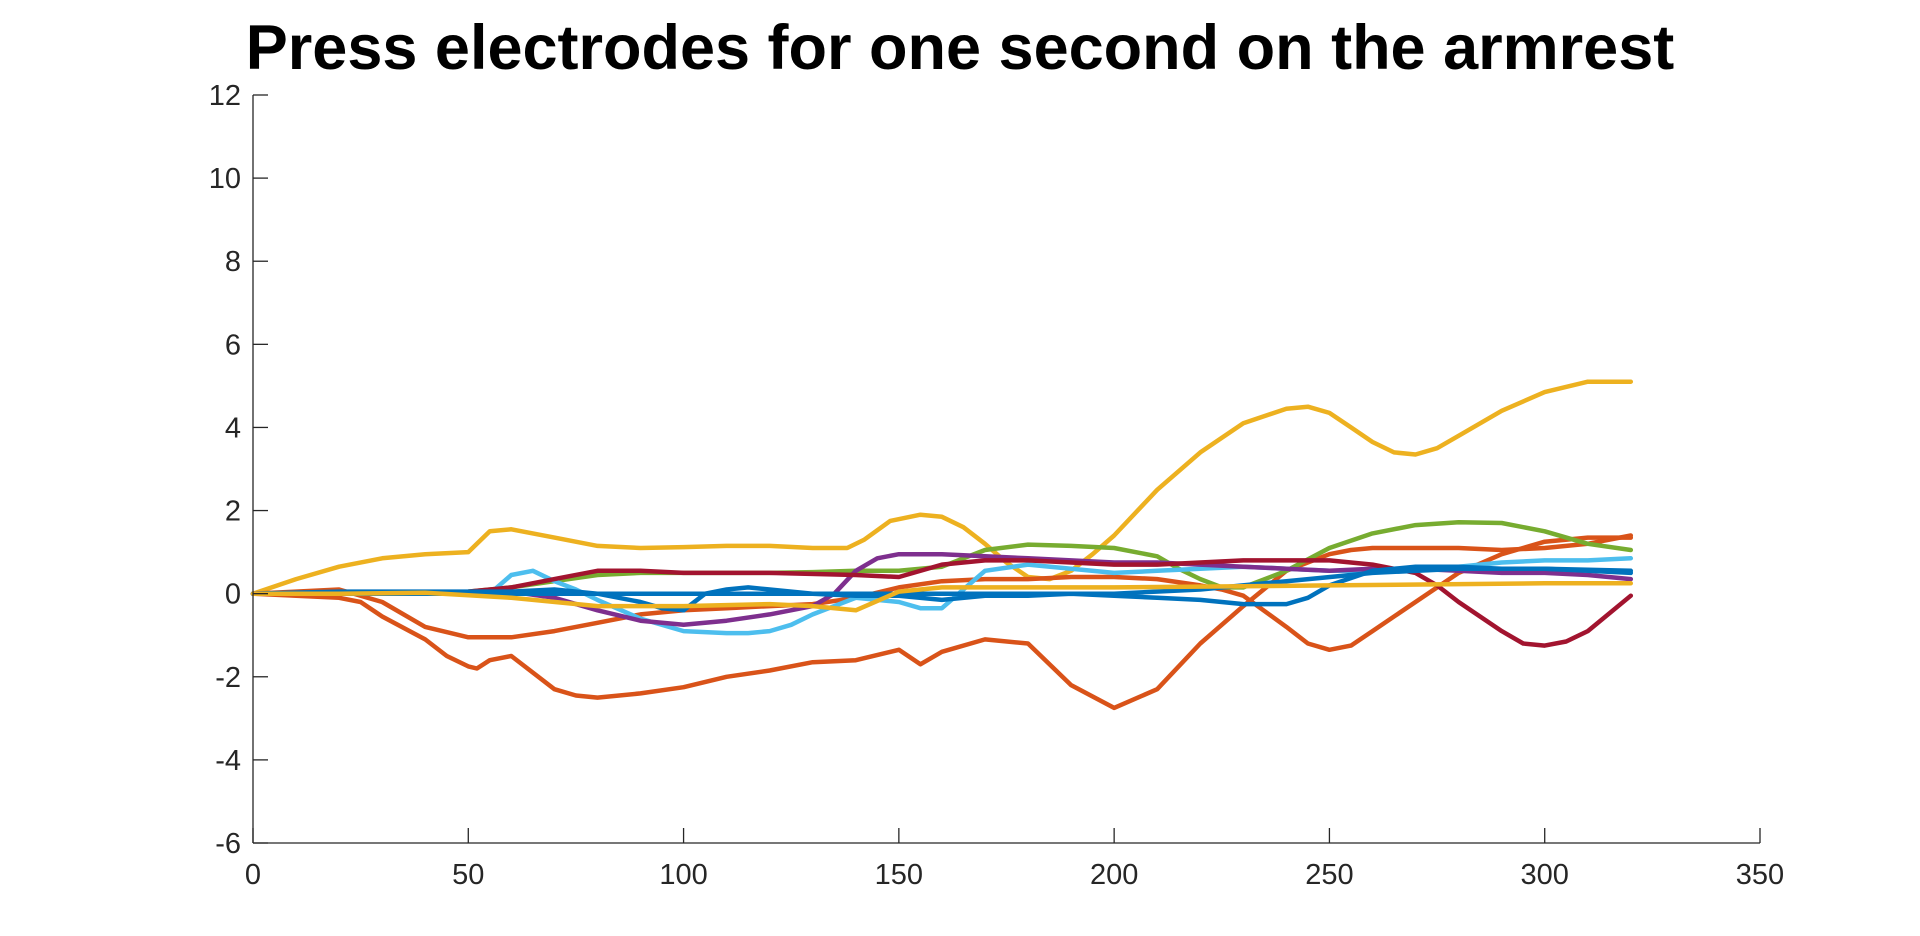 The image size is (1920, 936). Describe the element at coordinates (225, 96) in the screenshot. I see `y-tick-label: 12` at that location.